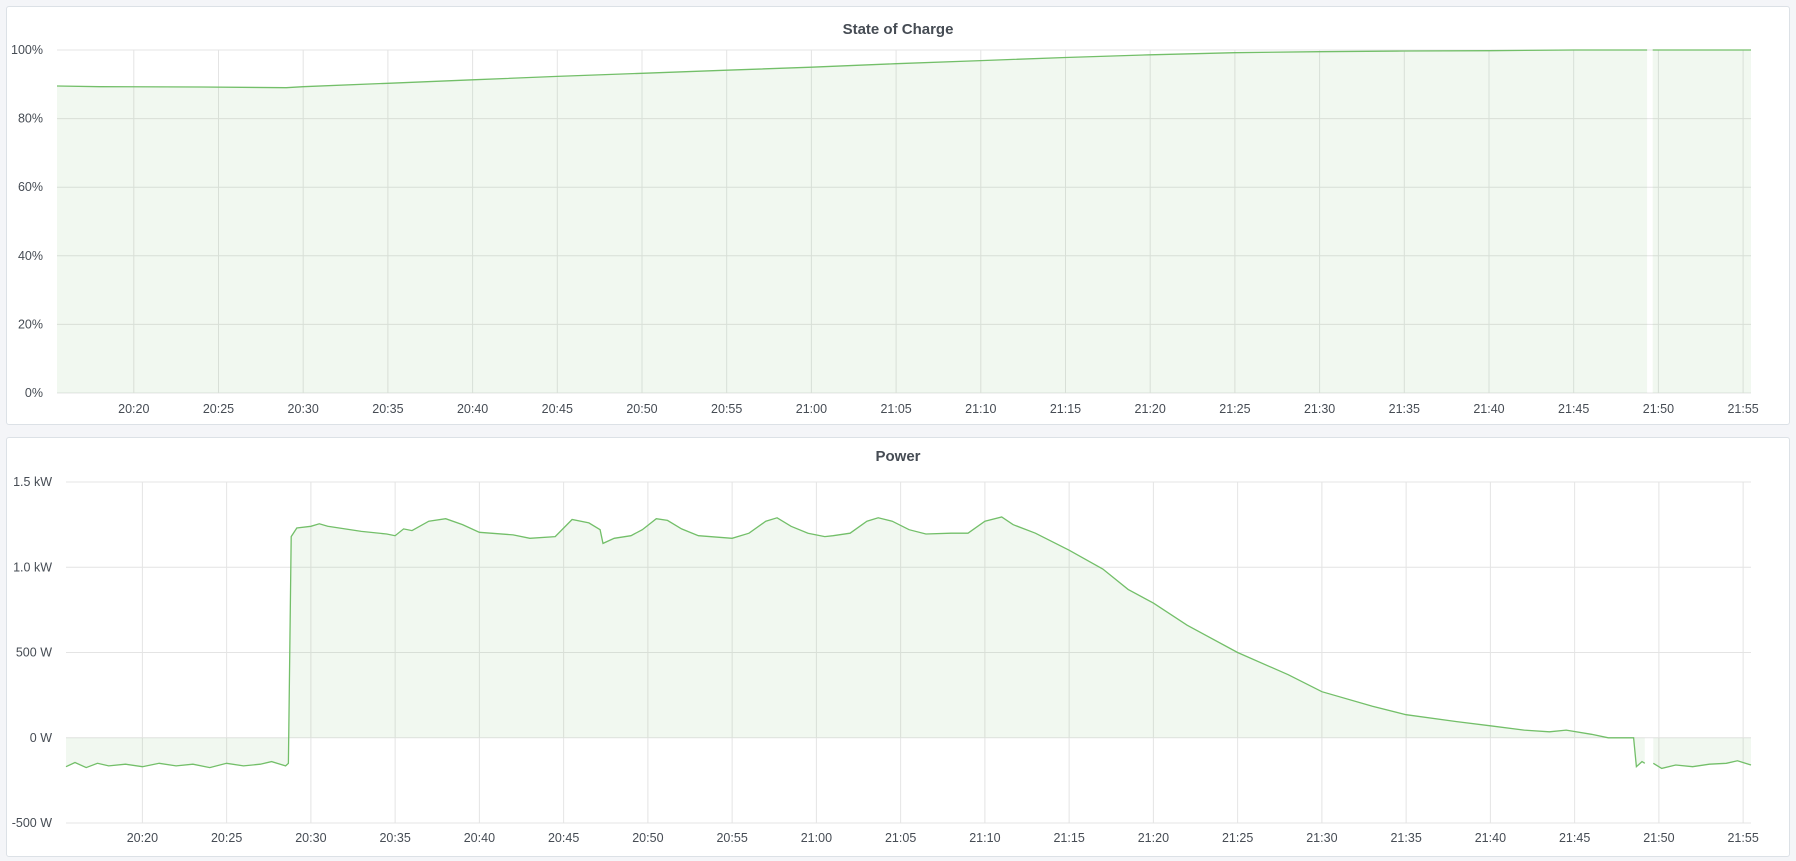 The height and width of the screenshot is (861, 1796). What do you see at coordinates (30, 187) in the screenshot?
I see `y-tick-label: 60%` at bounding box center [30, 187].